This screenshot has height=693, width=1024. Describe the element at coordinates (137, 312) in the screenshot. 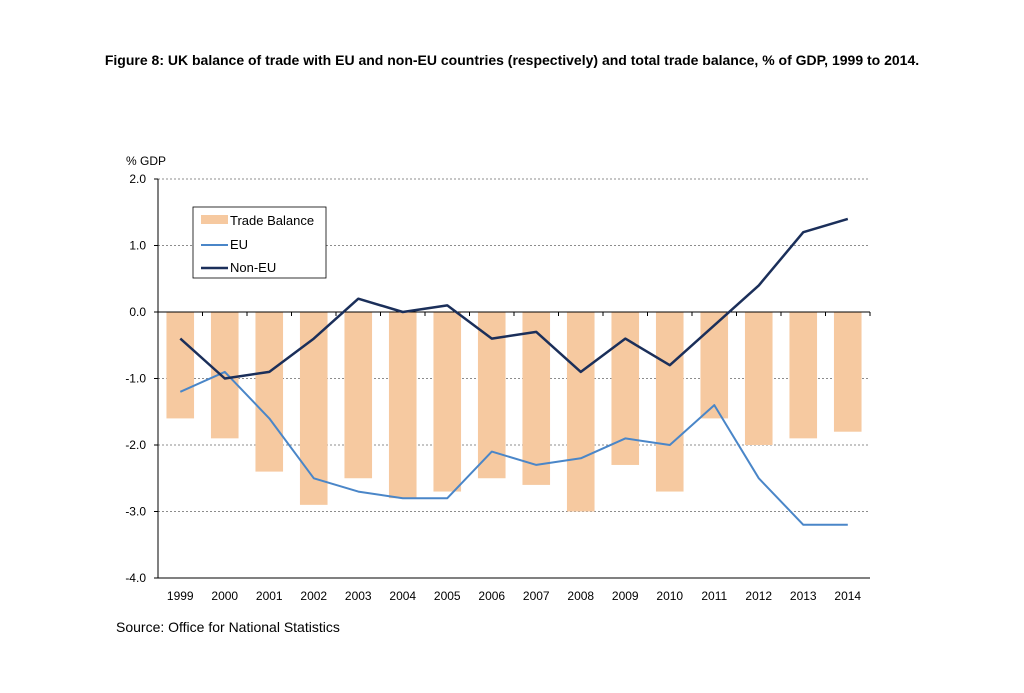

I see `y-tick-label: 0.0` at that location.